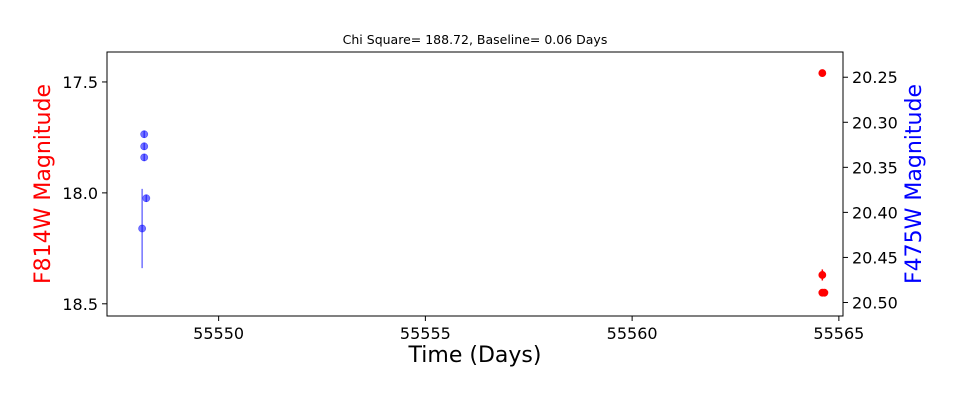 Image resolution: width=960 pixels, height=400 pixels. Describe the element at coordinates (528, 329) in the screenshot. I see `x-axis-ticks: 55550 55555 55560 55565` at that location.